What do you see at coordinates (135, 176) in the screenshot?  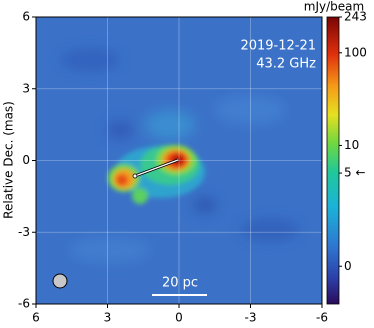 I see `jet-marker` at bounding box center [135, 176].